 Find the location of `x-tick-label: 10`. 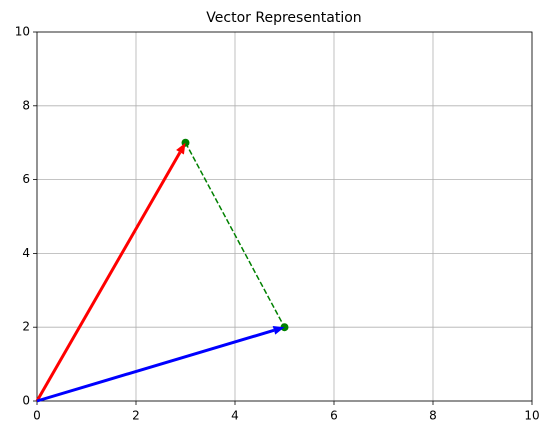

x-tick-label: 10 is located at coordinates (531, 416).